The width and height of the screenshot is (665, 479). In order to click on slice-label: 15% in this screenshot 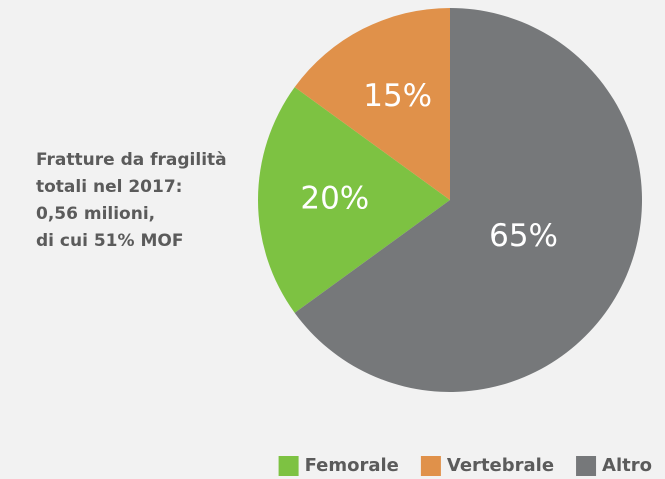, I will do `click(397, 96)`.